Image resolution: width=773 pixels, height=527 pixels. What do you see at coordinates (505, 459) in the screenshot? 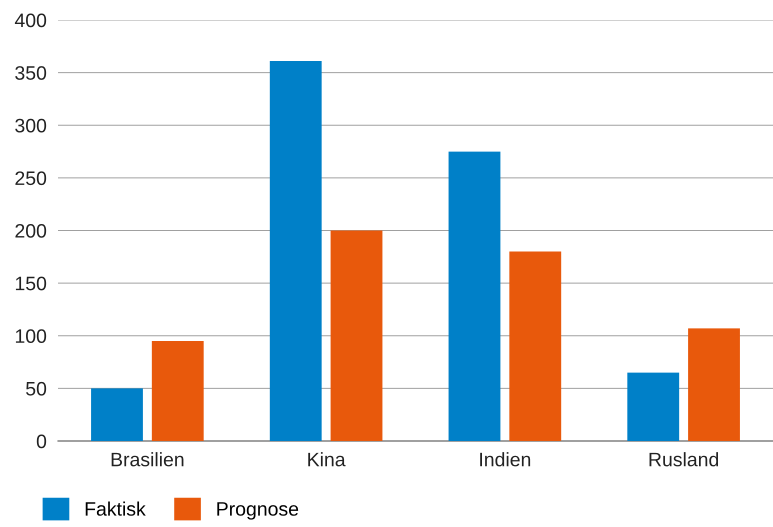
I see `x-tick-label: Indien` at bounding box center [505, 459].